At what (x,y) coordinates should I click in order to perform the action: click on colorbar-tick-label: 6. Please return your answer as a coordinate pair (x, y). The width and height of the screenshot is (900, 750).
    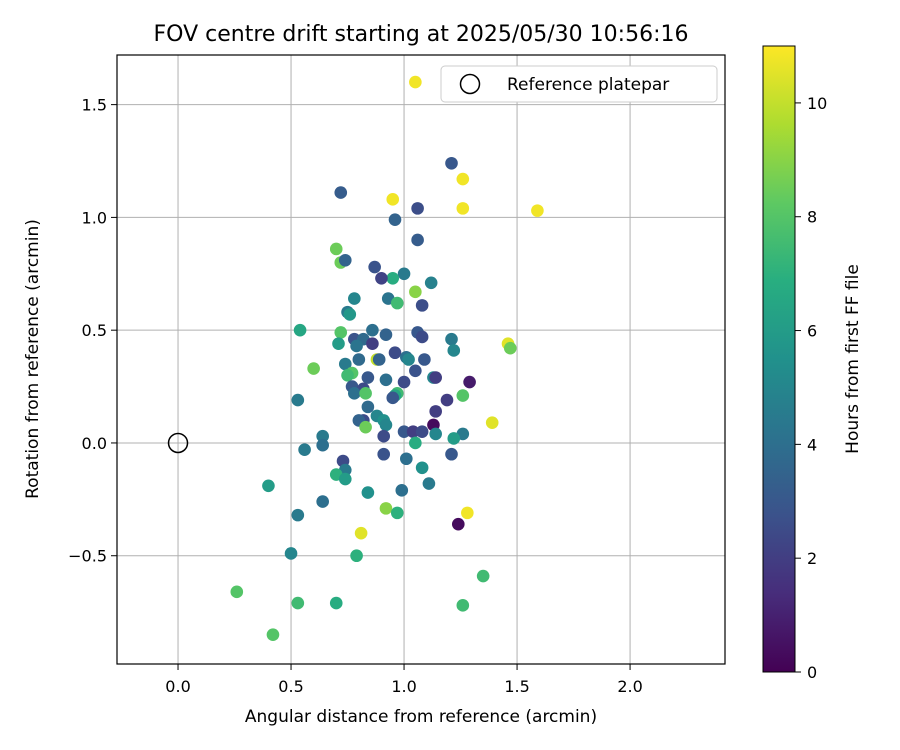
    Looking at the image, I should click on (812, 331).